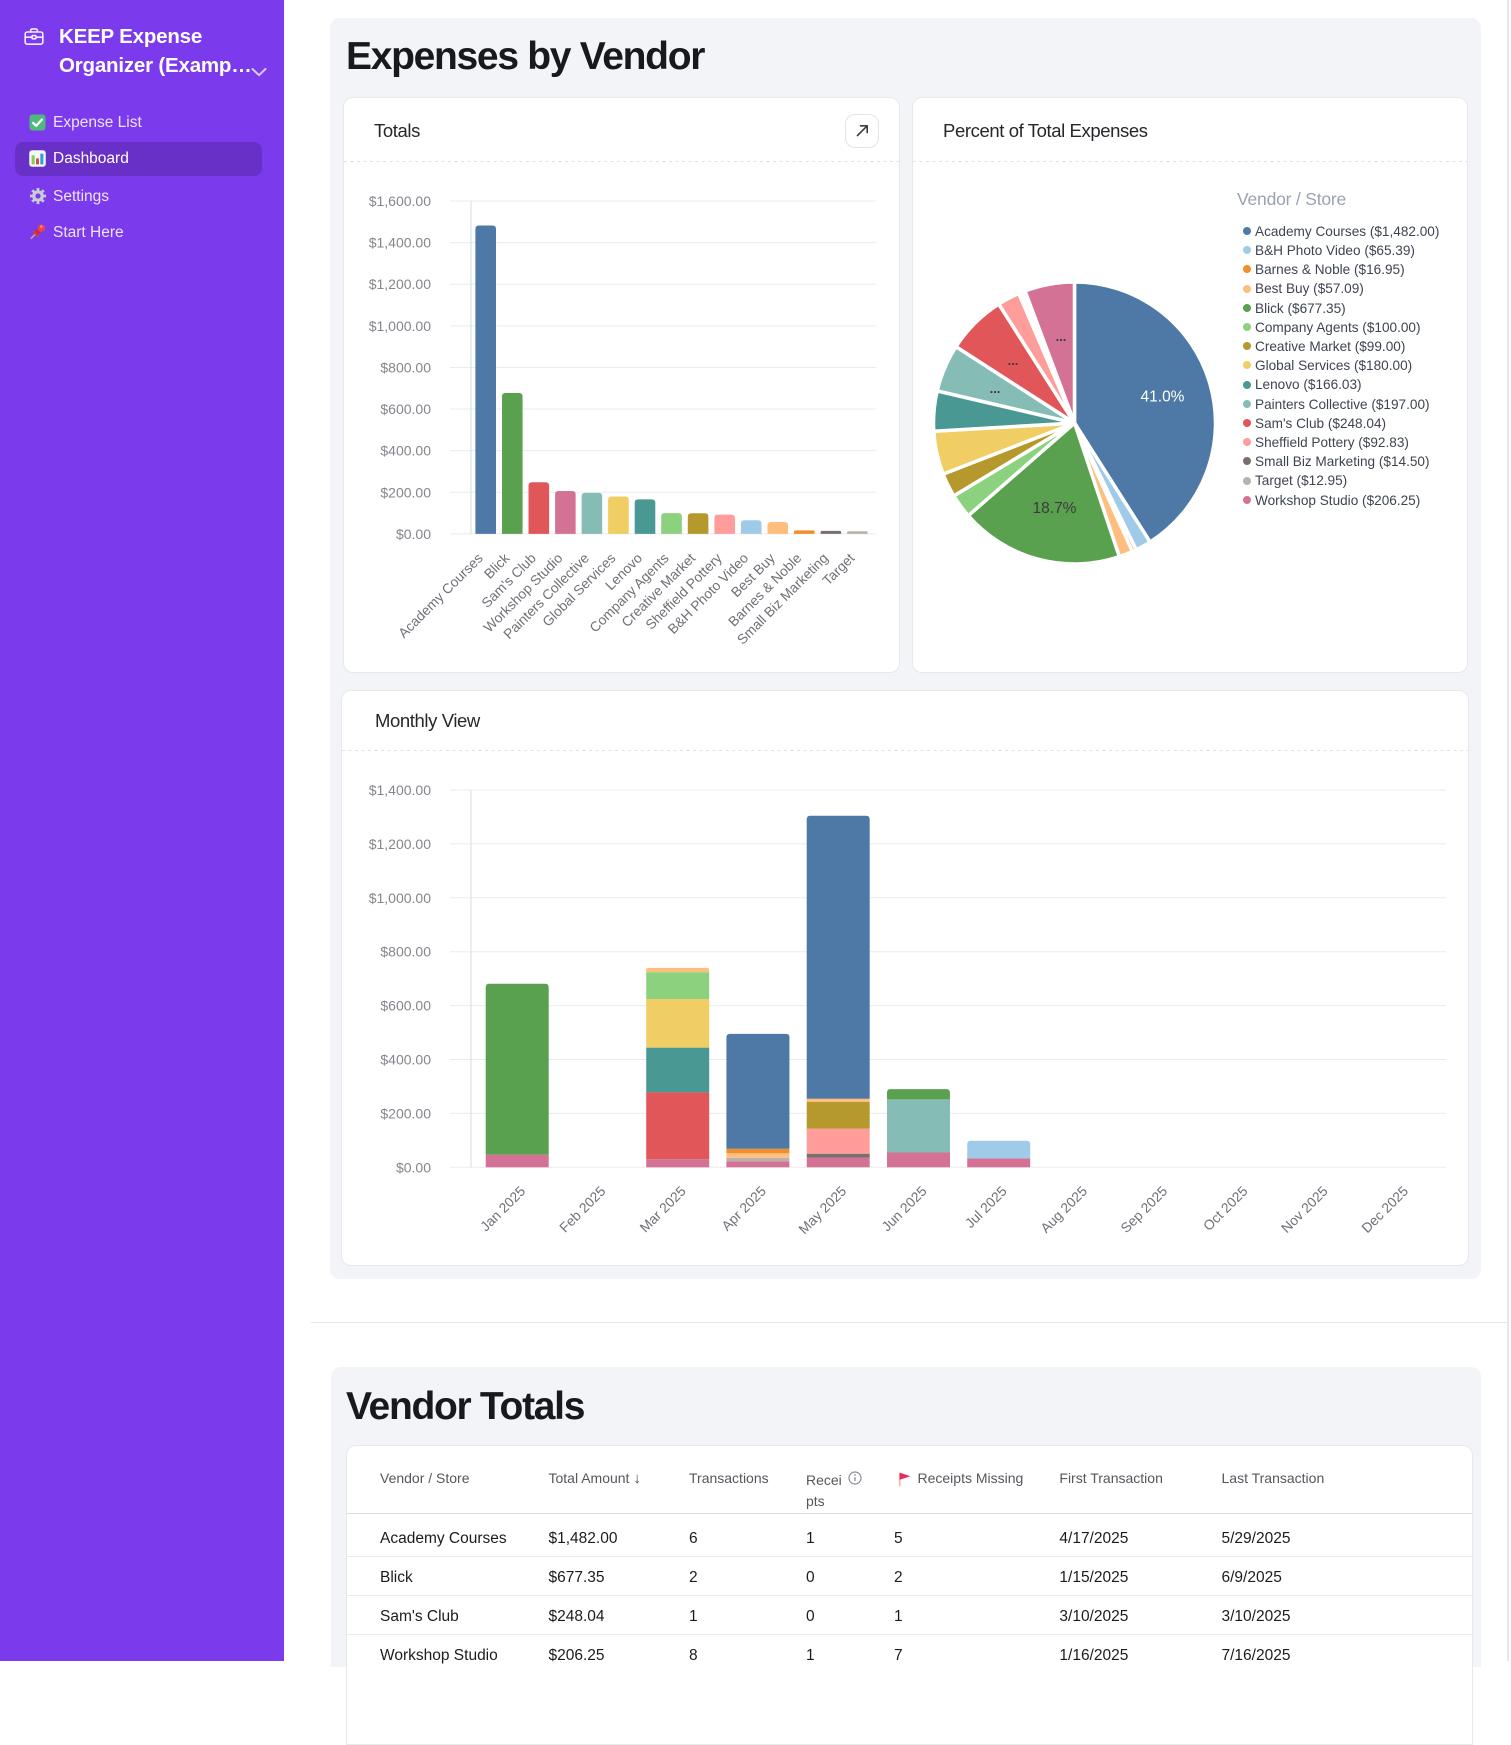 This screenshot has height=1745, width=1511. Describe the element at coordinates (904, 1208) in the screenshot. I see `svg-text: Jun 2025` at that location.